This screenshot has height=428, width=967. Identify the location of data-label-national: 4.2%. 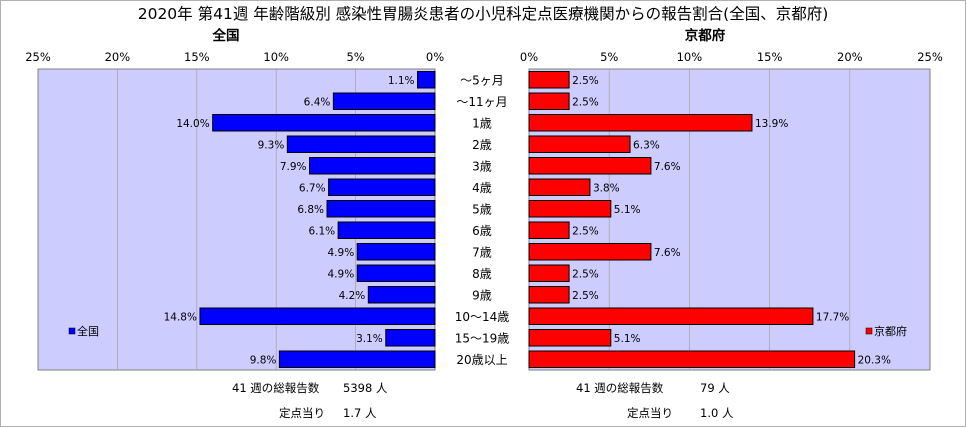
(352, 296).